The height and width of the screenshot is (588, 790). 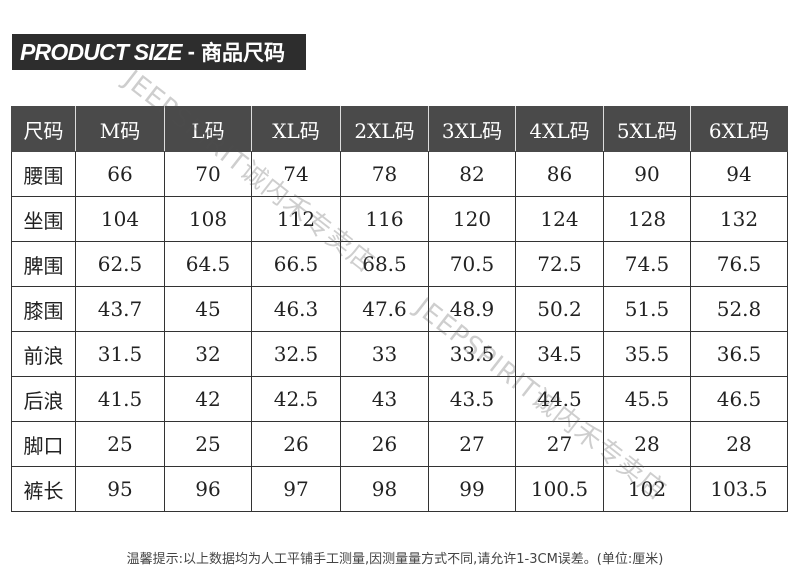 I want to click on table-row: 前浪 31.5 32 32.5 33 33.5 34.5 35.5 36.5, so click(x=399, y=354).